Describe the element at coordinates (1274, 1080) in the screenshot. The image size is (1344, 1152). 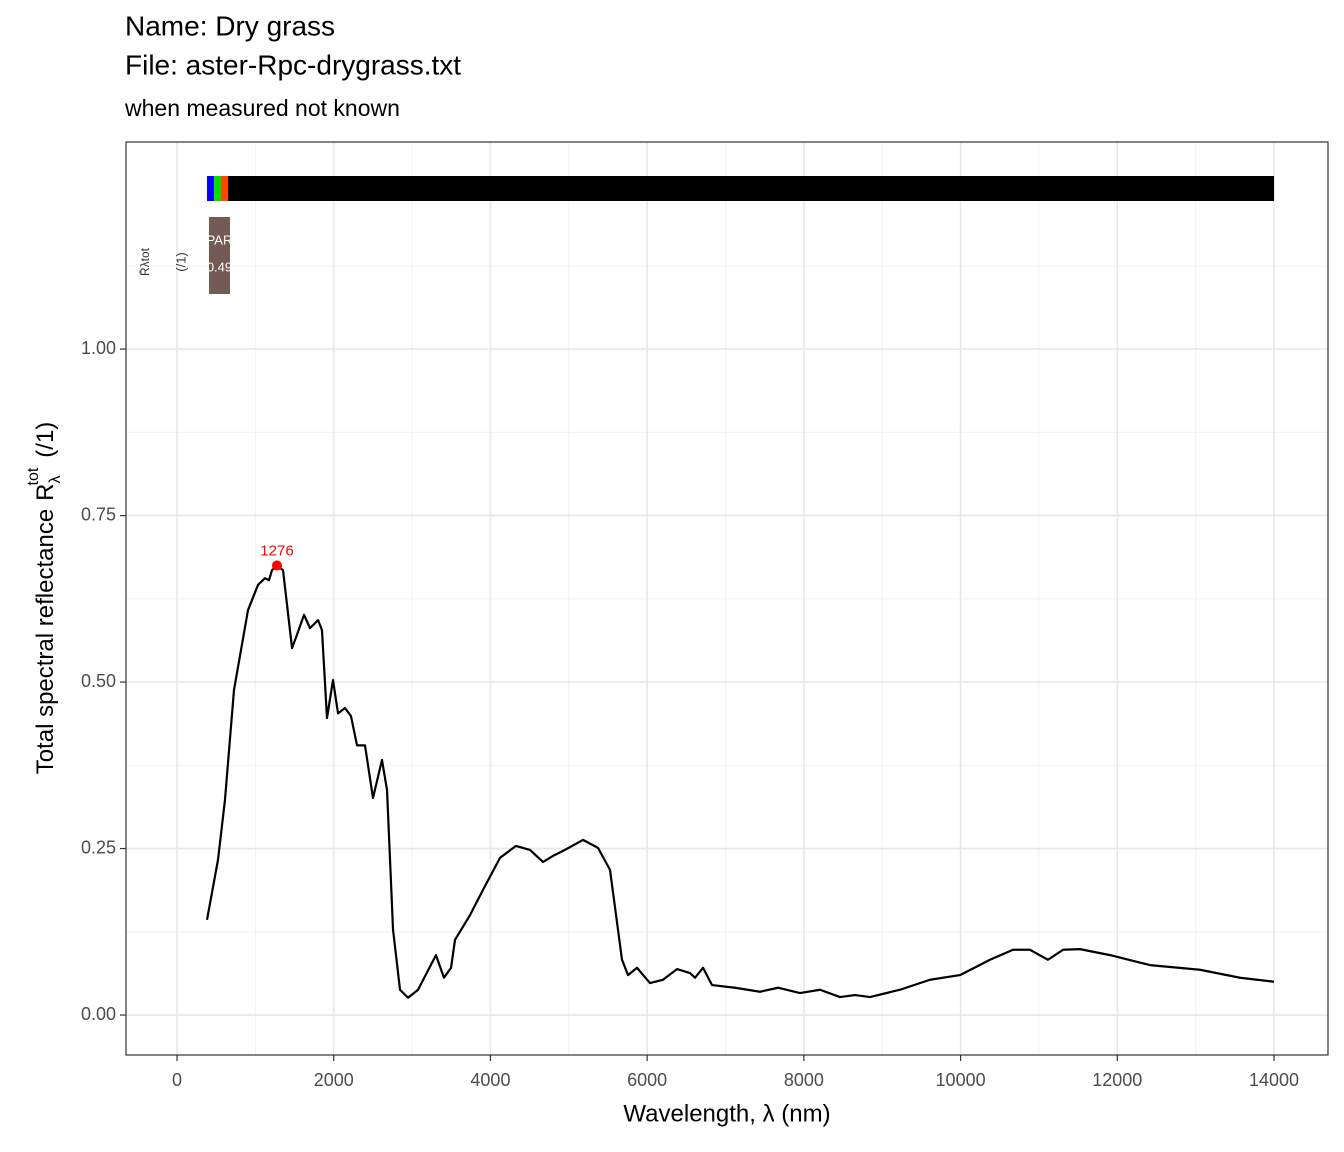
I see `x-tick-label: 14000` at that location.